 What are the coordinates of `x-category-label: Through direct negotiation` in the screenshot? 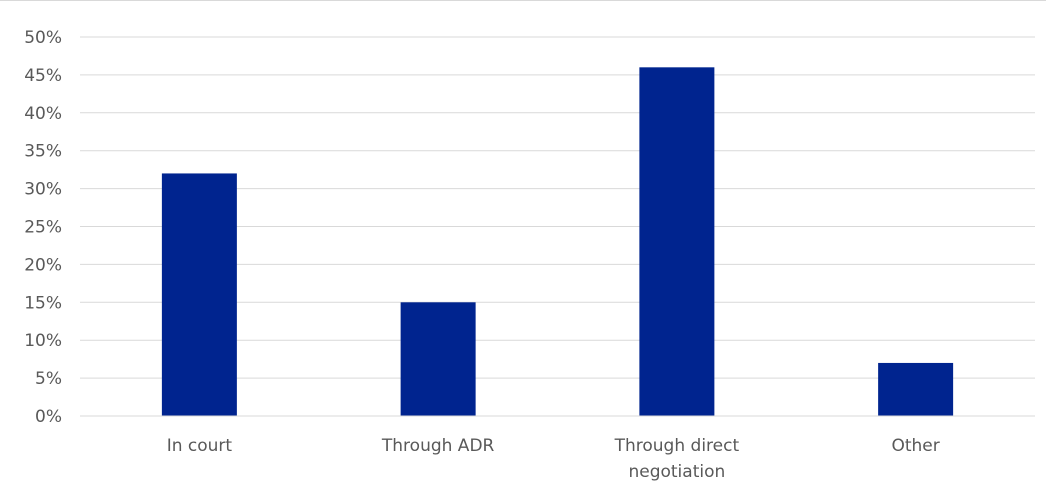 It's located at (677, 459).